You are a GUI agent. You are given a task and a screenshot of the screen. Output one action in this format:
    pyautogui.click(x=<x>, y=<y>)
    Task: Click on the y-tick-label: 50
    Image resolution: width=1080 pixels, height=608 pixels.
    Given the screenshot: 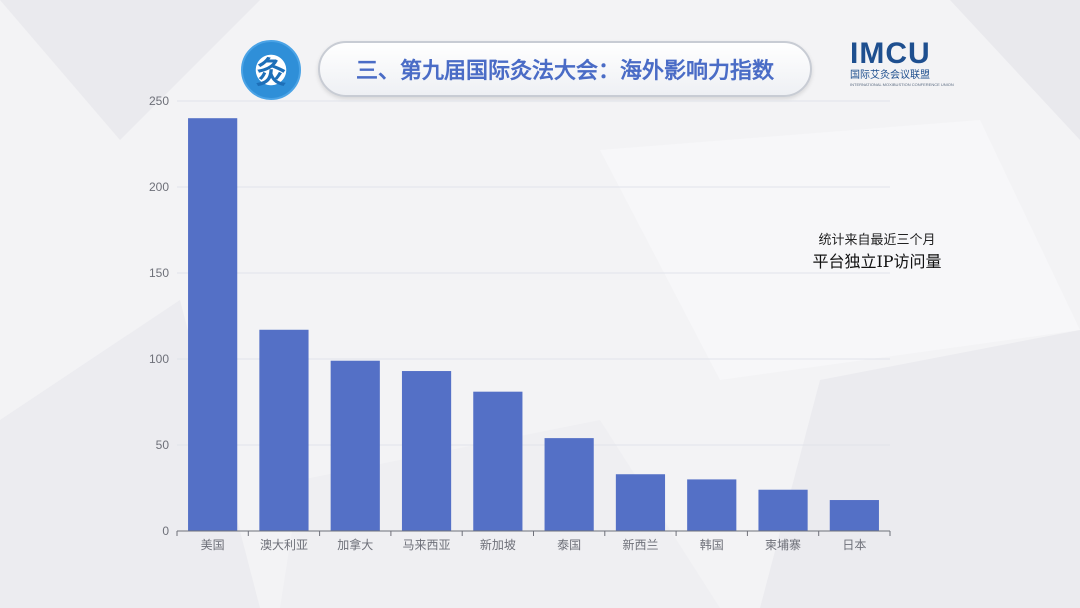 What is the action you would take?
    pyautogui.click(x=163, y=445)
    